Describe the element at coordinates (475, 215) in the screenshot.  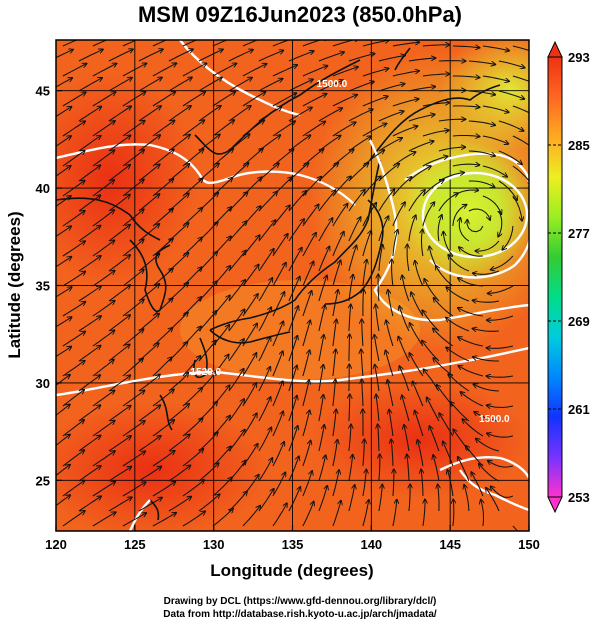
I see `low-center-ring` at that location.